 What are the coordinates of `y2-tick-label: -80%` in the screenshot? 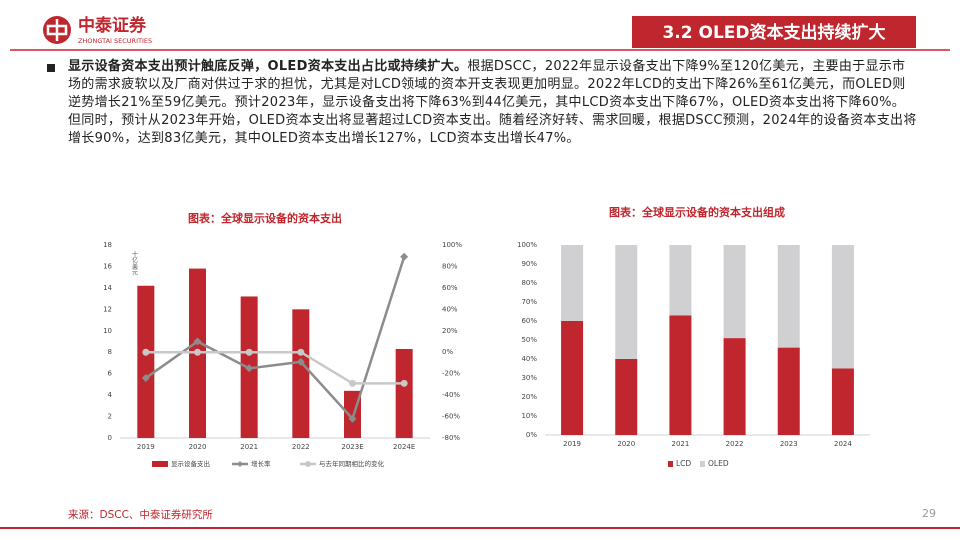 It's located at (451, 438).